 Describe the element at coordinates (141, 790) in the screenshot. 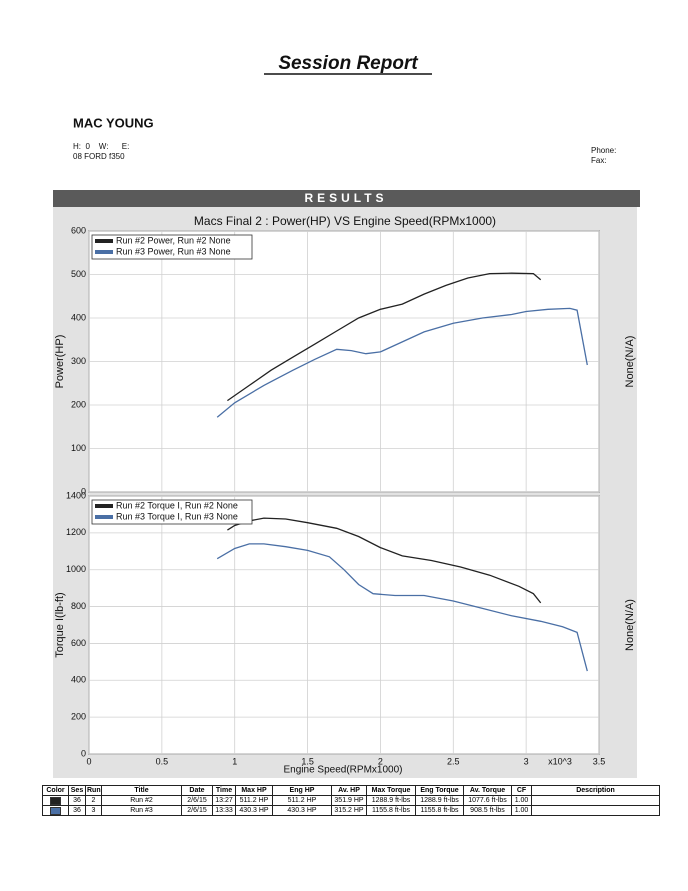

I see `column-header: Title` at that location.